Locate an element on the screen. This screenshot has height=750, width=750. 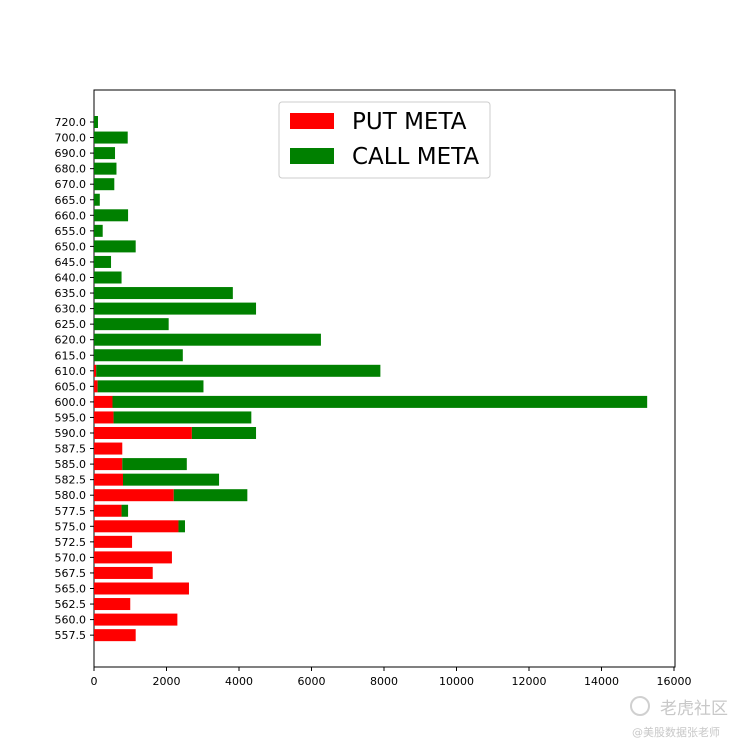
call-bar-620.0 is located at coordinates (207, 339).